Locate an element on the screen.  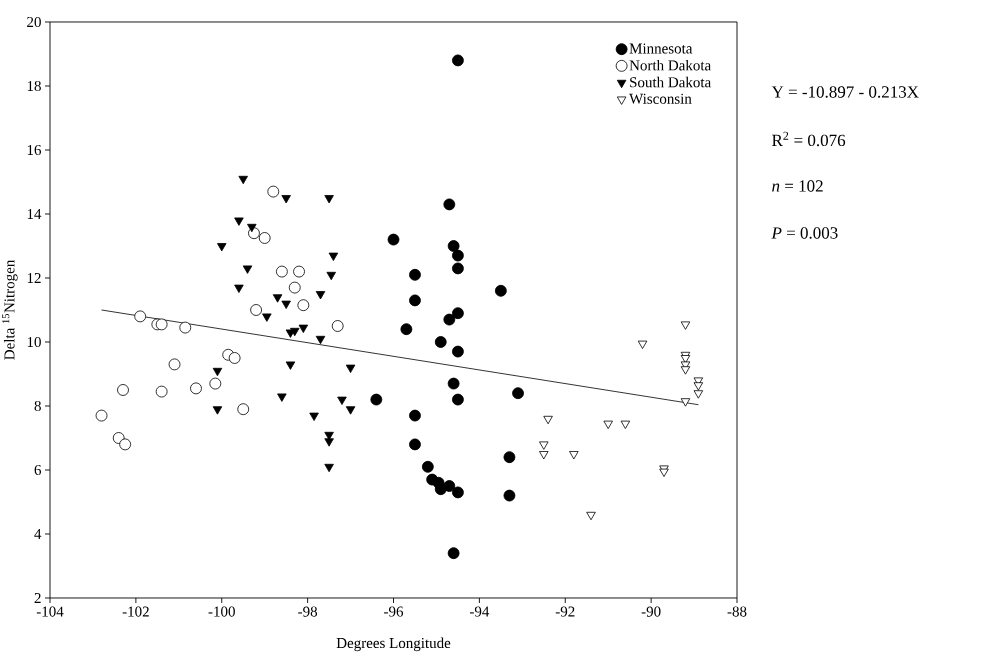
y-axis-title: Delta $^{15}$Nitrogen is located at coordinates (10, 309).